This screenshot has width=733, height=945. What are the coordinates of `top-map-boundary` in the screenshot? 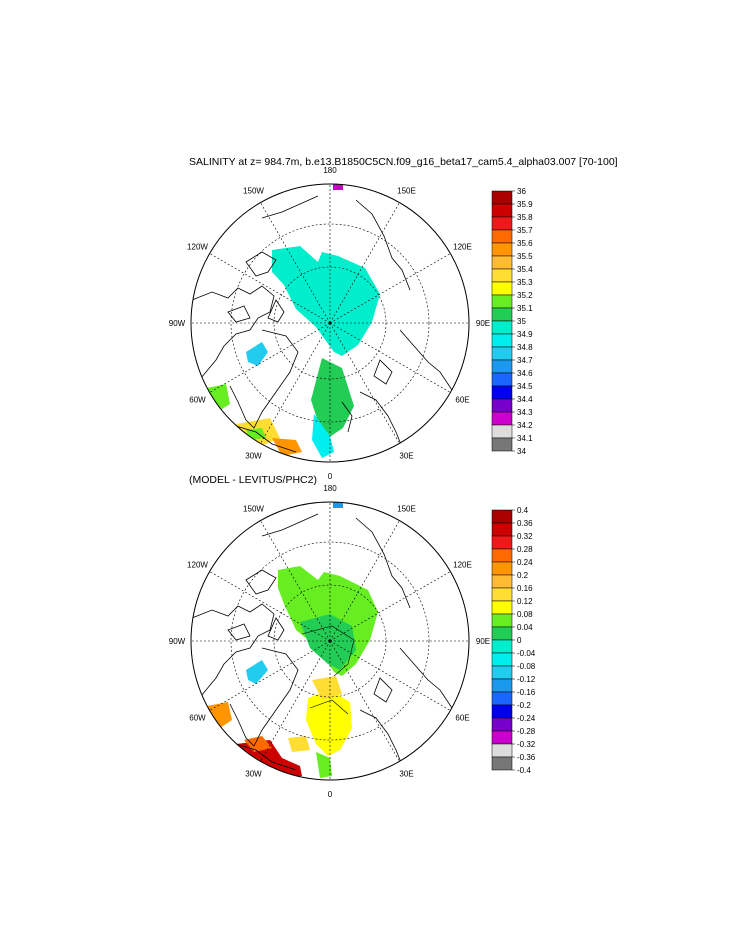 It's located at (330, 323).